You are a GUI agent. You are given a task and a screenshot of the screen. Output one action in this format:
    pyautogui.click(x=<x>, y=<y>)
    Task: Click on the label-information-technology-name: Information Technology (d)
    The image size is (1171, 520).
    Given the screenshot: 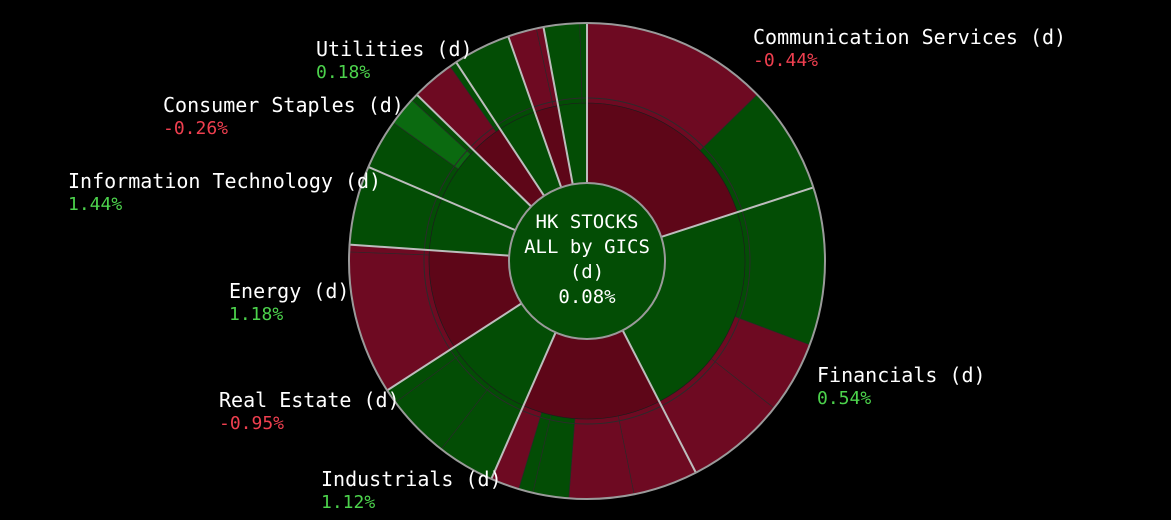 What is the action you would take?
    pyautogui.click(x=224, y=181)
    